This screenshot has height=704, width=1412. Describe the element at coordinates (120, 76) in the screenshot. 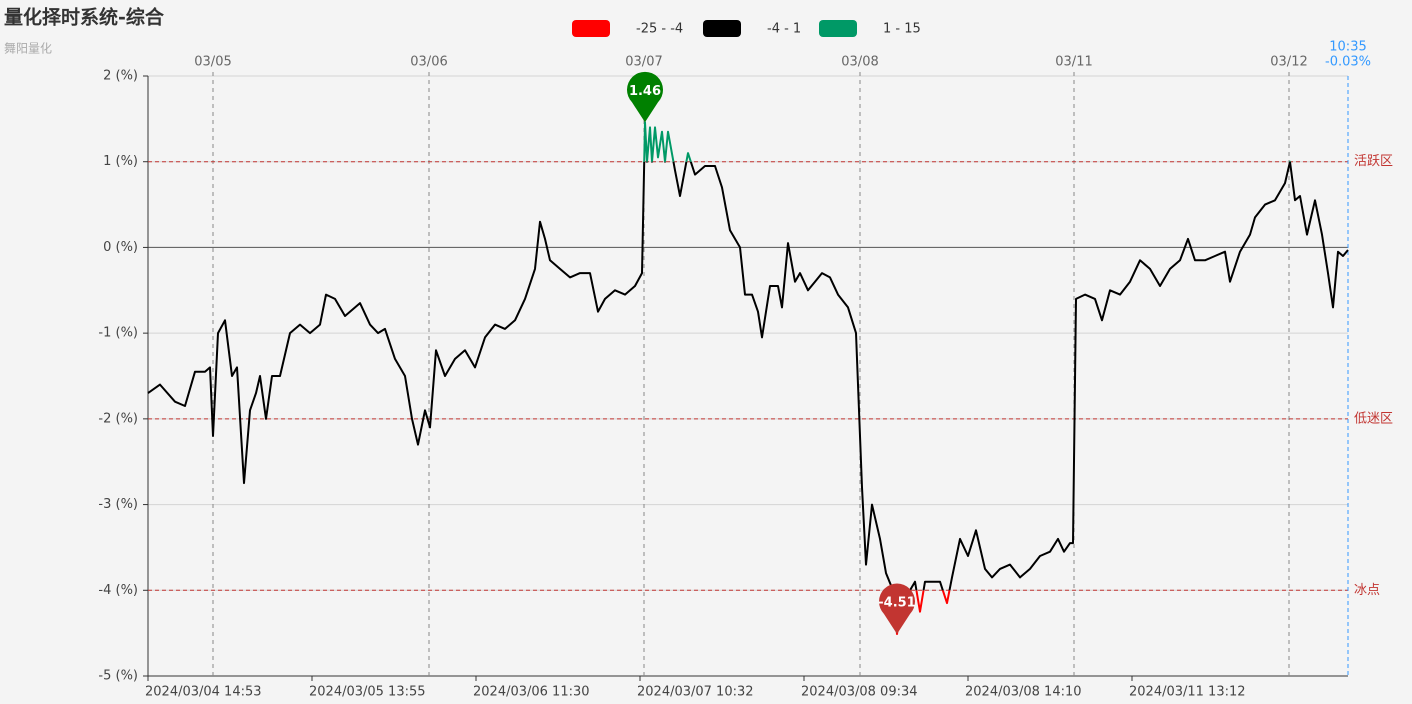

I see `y-tick-label: 2 (%)` at that location.